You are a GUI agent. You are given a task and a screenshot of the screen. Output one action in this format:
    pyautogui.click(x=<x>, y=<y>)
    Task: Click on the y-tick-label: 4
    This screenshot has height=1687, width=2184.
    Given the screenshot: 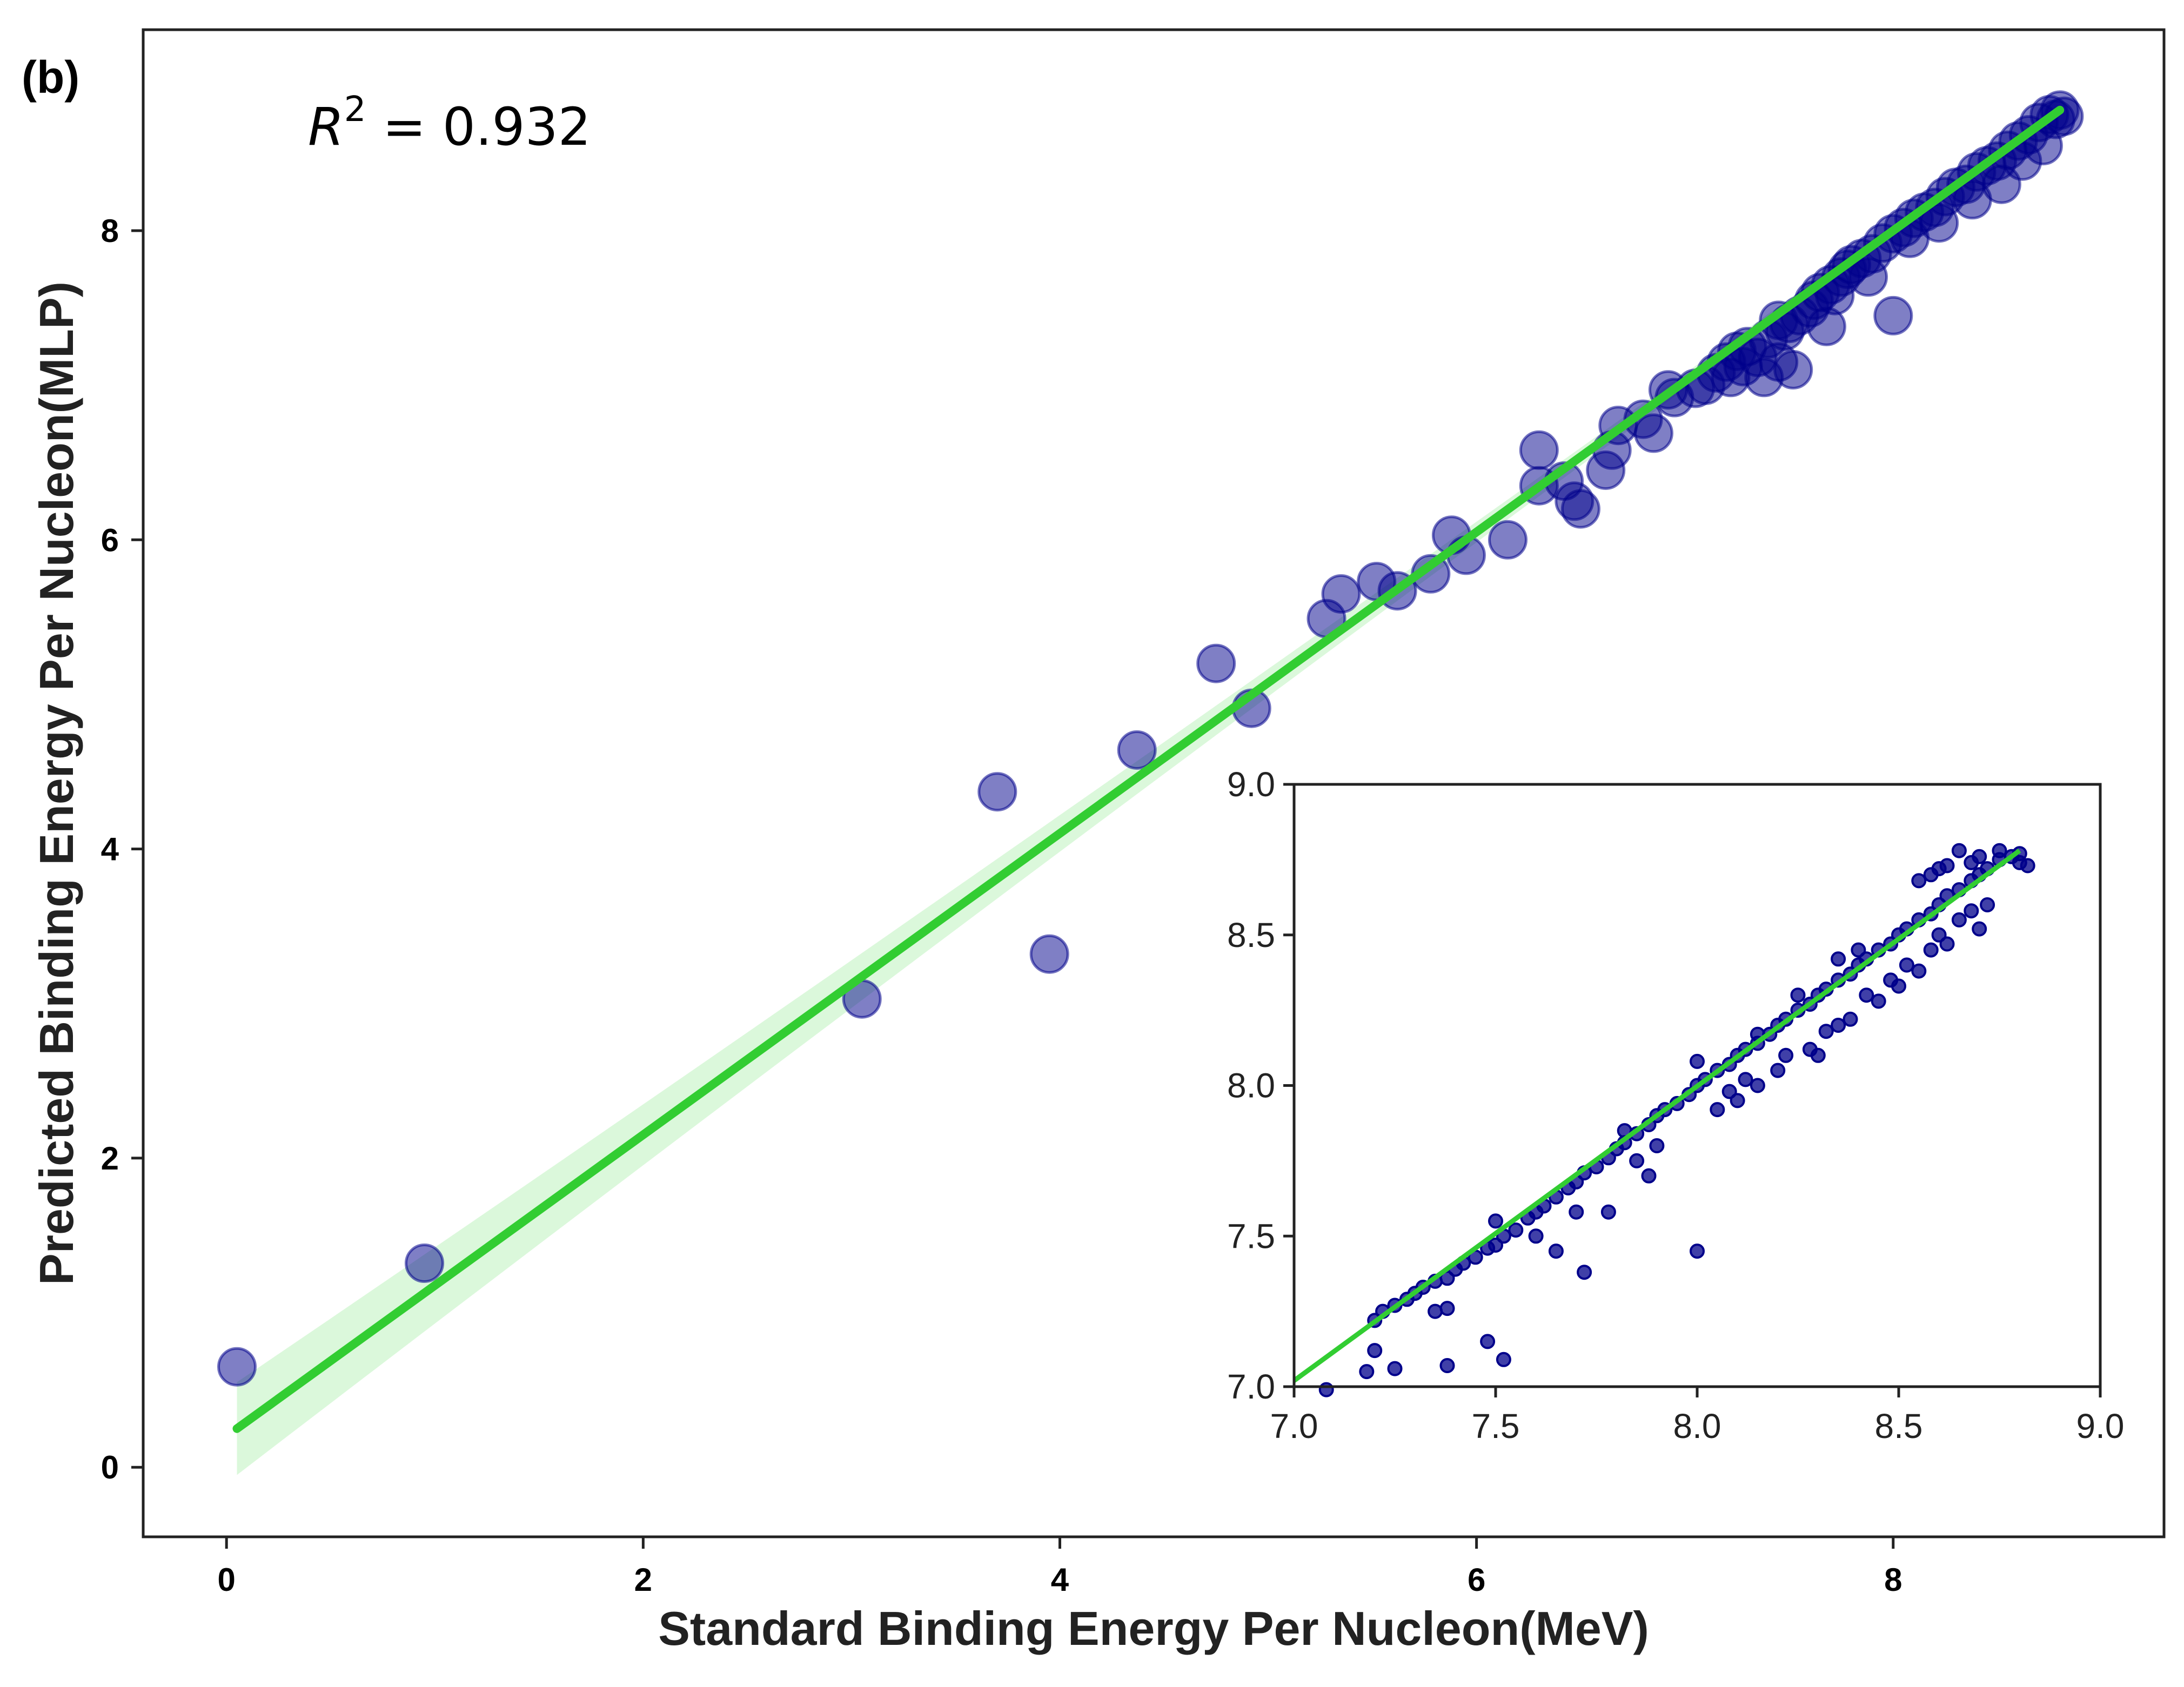 What is the action you would take?
    pyautogui.click(x=110, y=850)
    